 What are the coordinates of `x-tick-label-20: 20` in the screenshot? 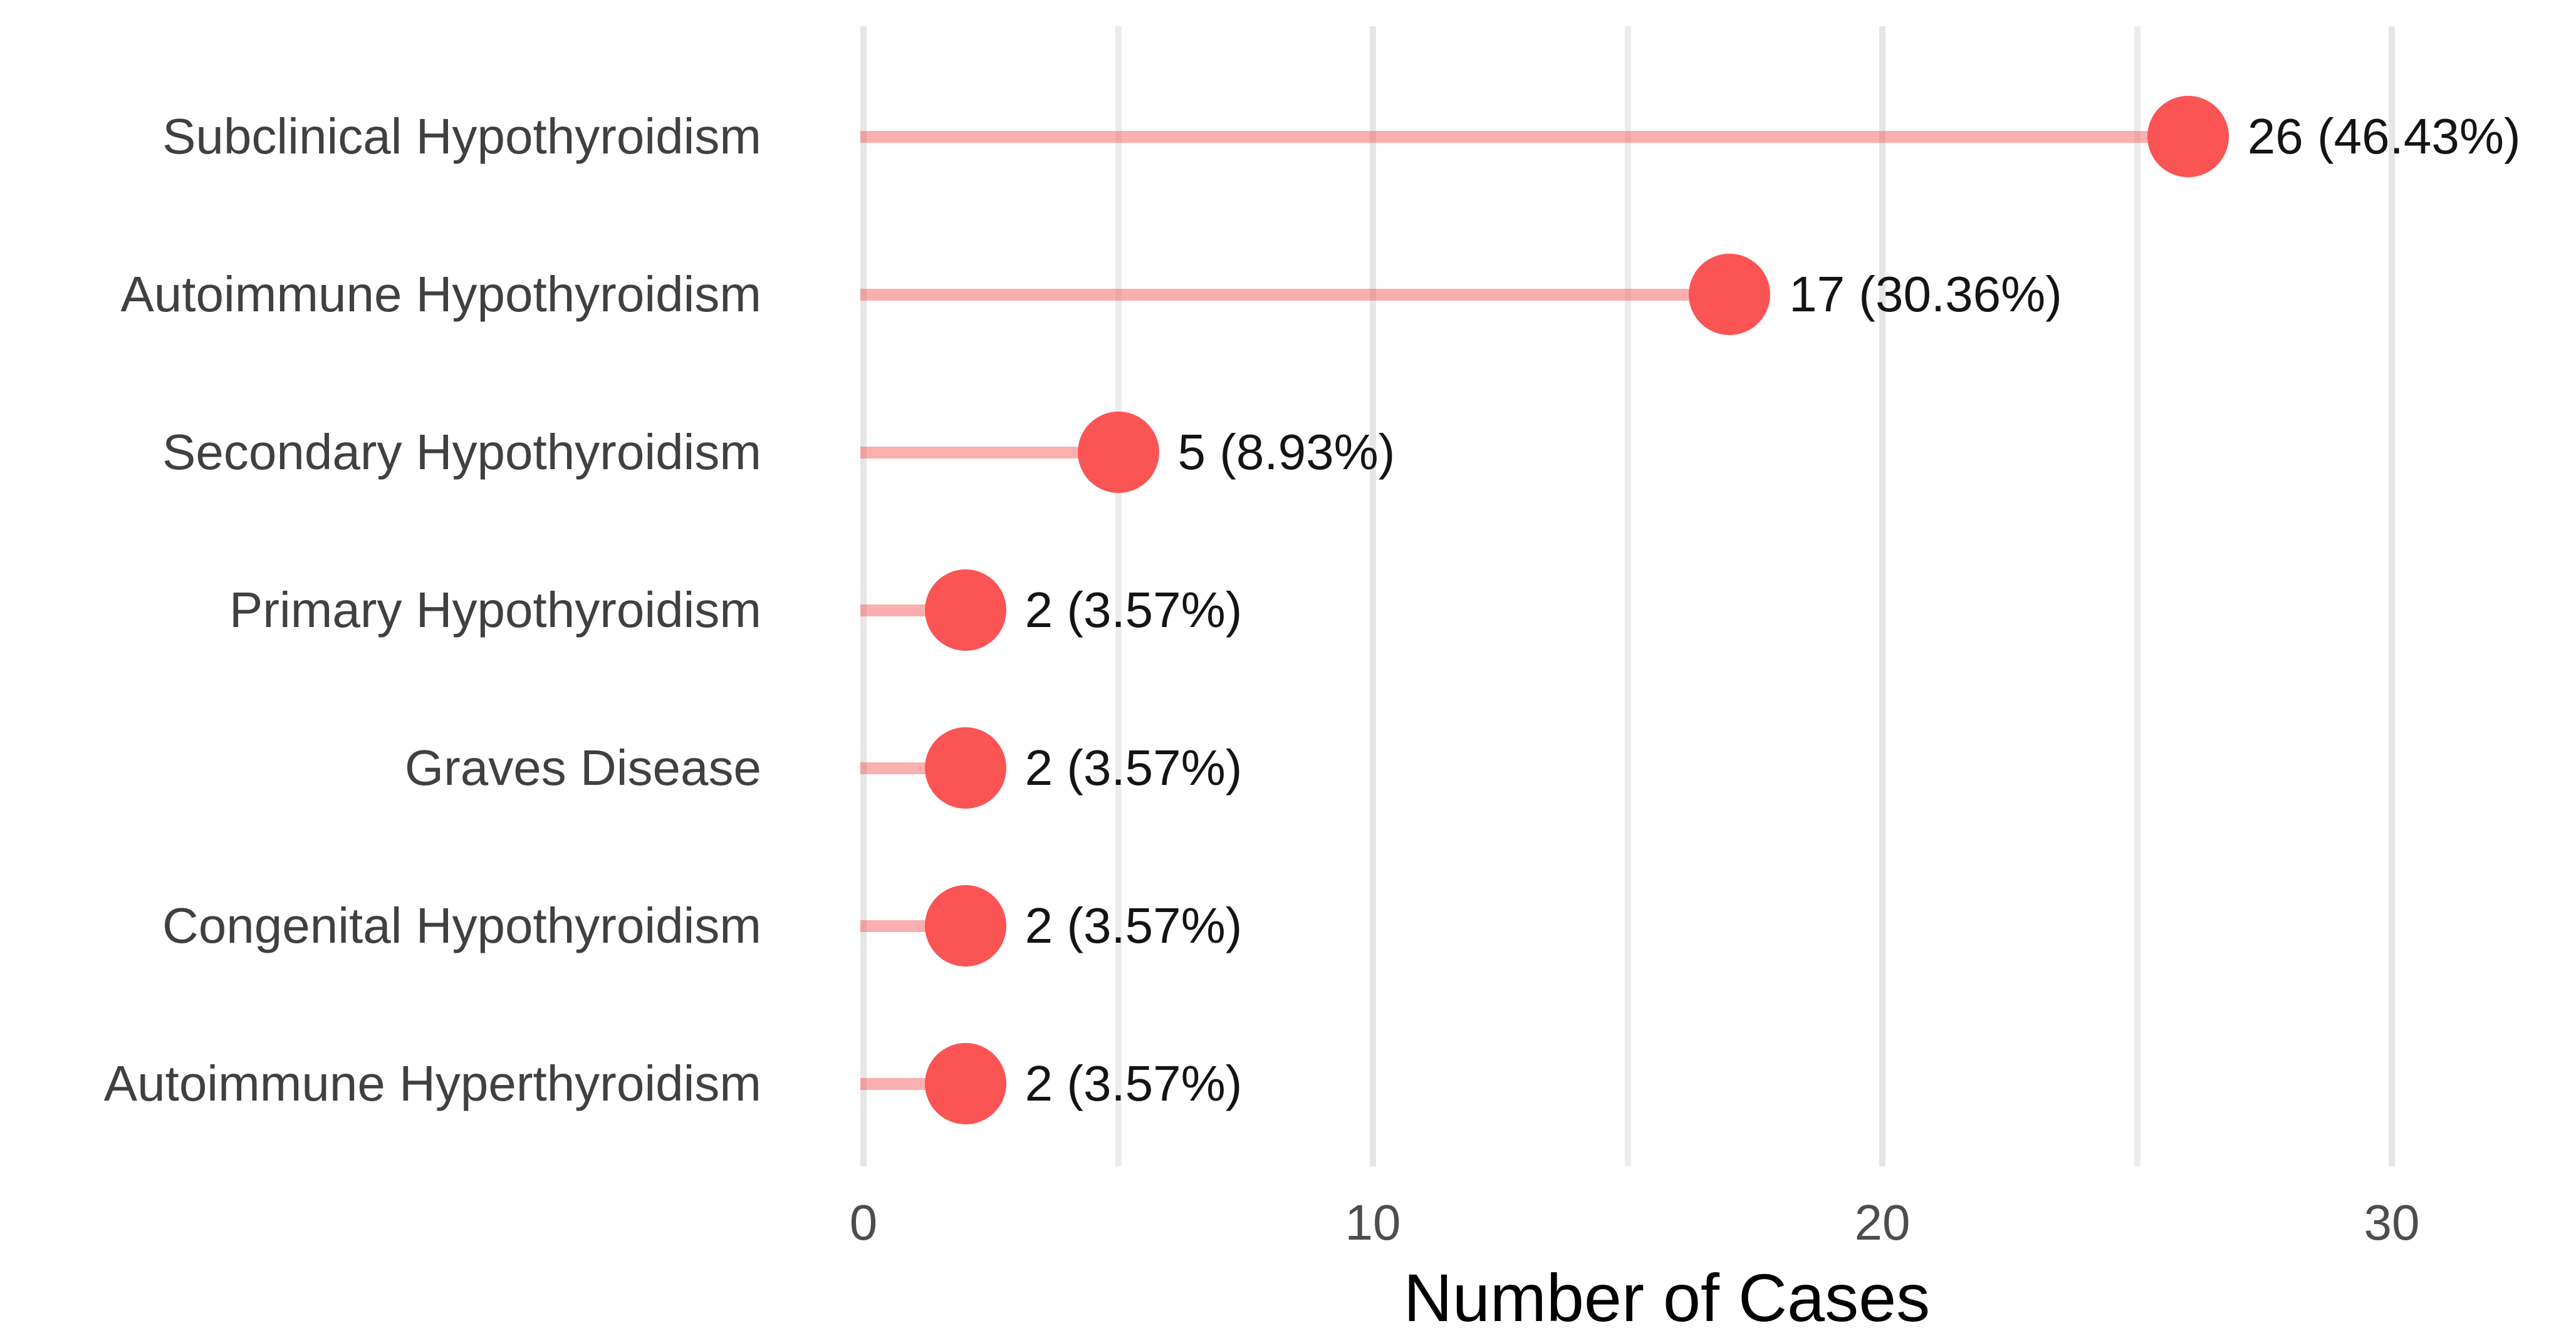 It's located at (1883, 1222).